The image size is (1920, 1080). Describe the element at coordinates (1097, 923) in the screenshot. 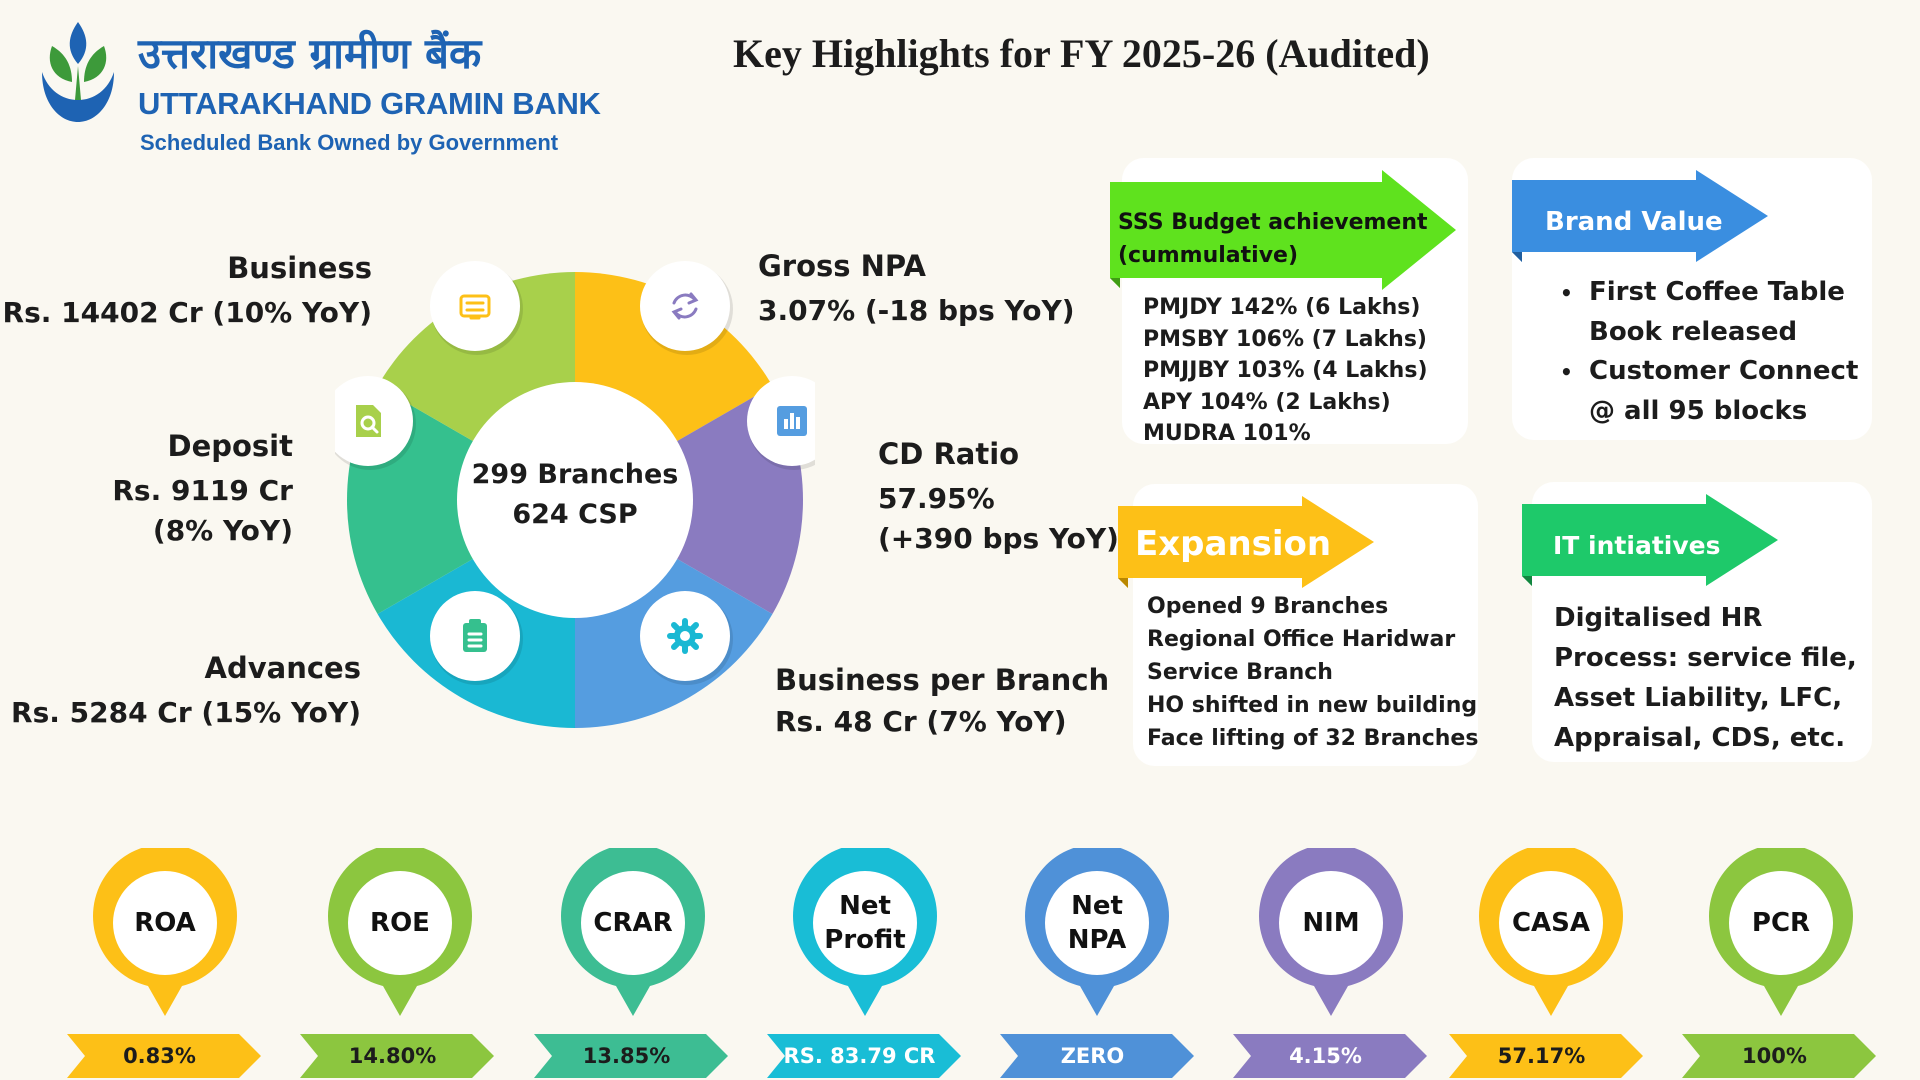

I see `kpi-label: Net NPA` at that location.